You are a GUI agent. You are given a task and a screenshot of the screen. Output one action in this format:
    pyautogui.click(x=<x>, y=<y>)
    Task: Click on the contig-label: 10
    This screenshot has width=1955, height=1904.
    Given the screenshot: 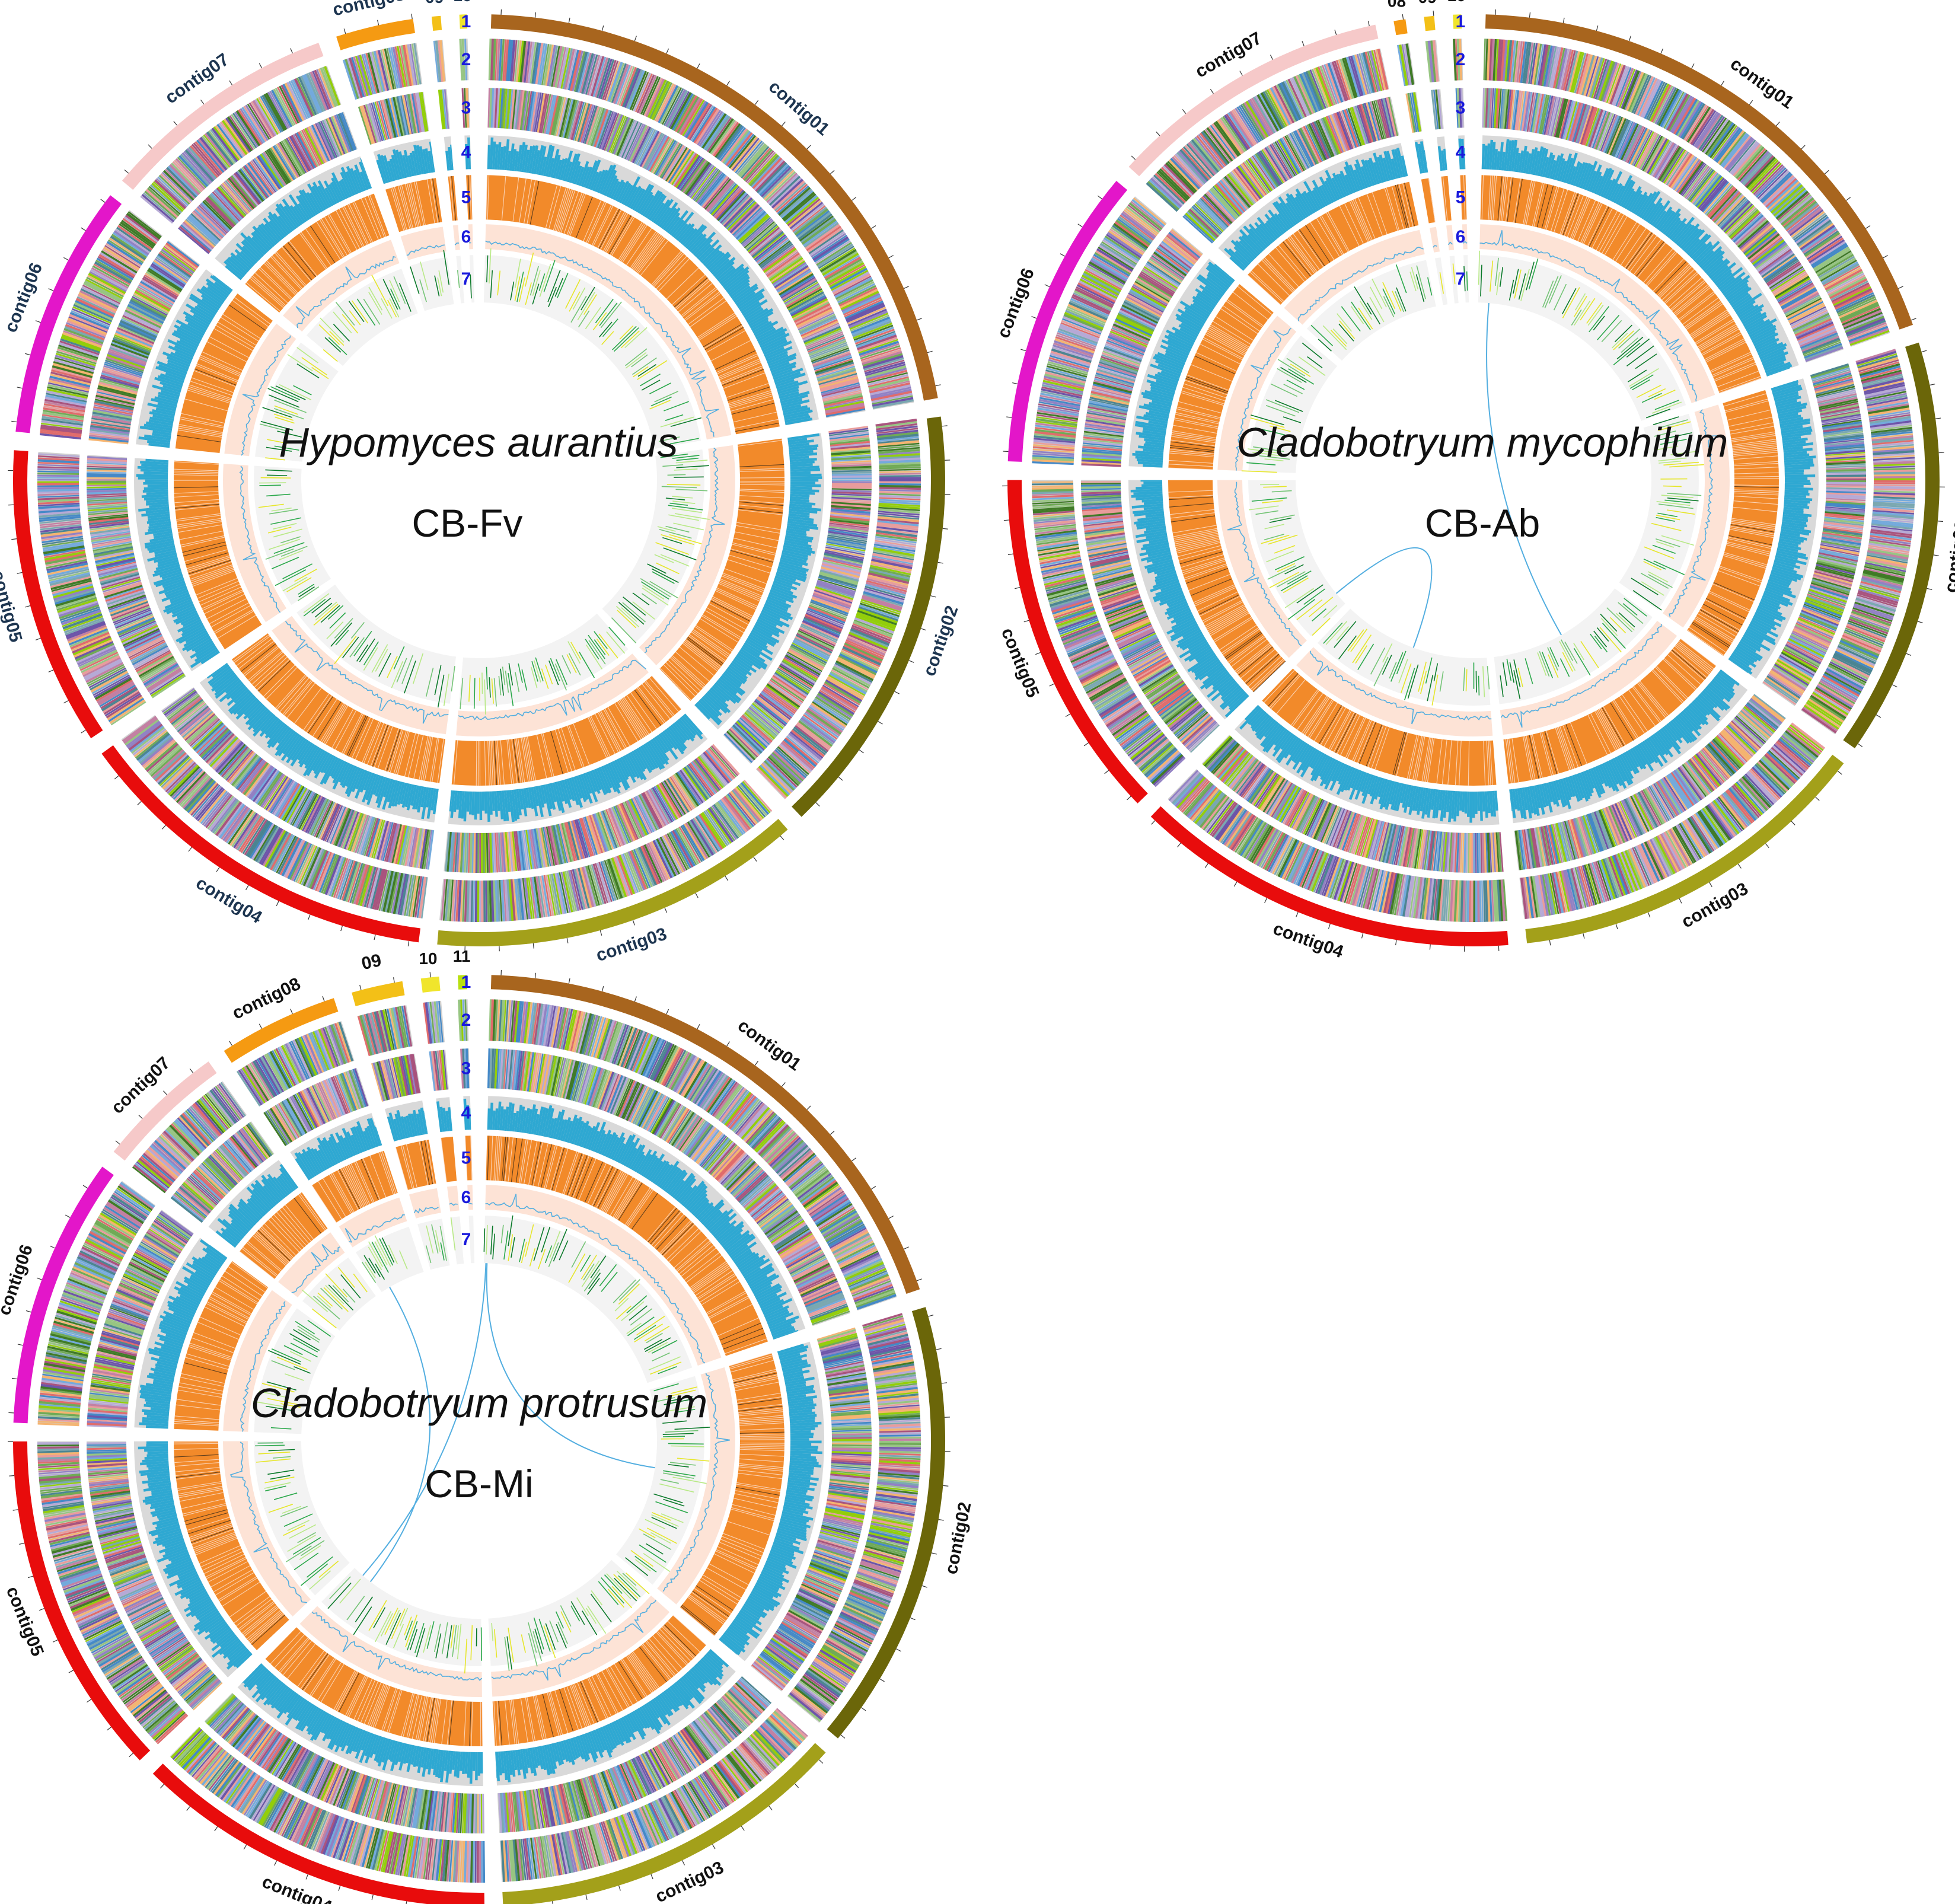 What is the action you would take?
    pyautogui.click(x=462, y=2)
    